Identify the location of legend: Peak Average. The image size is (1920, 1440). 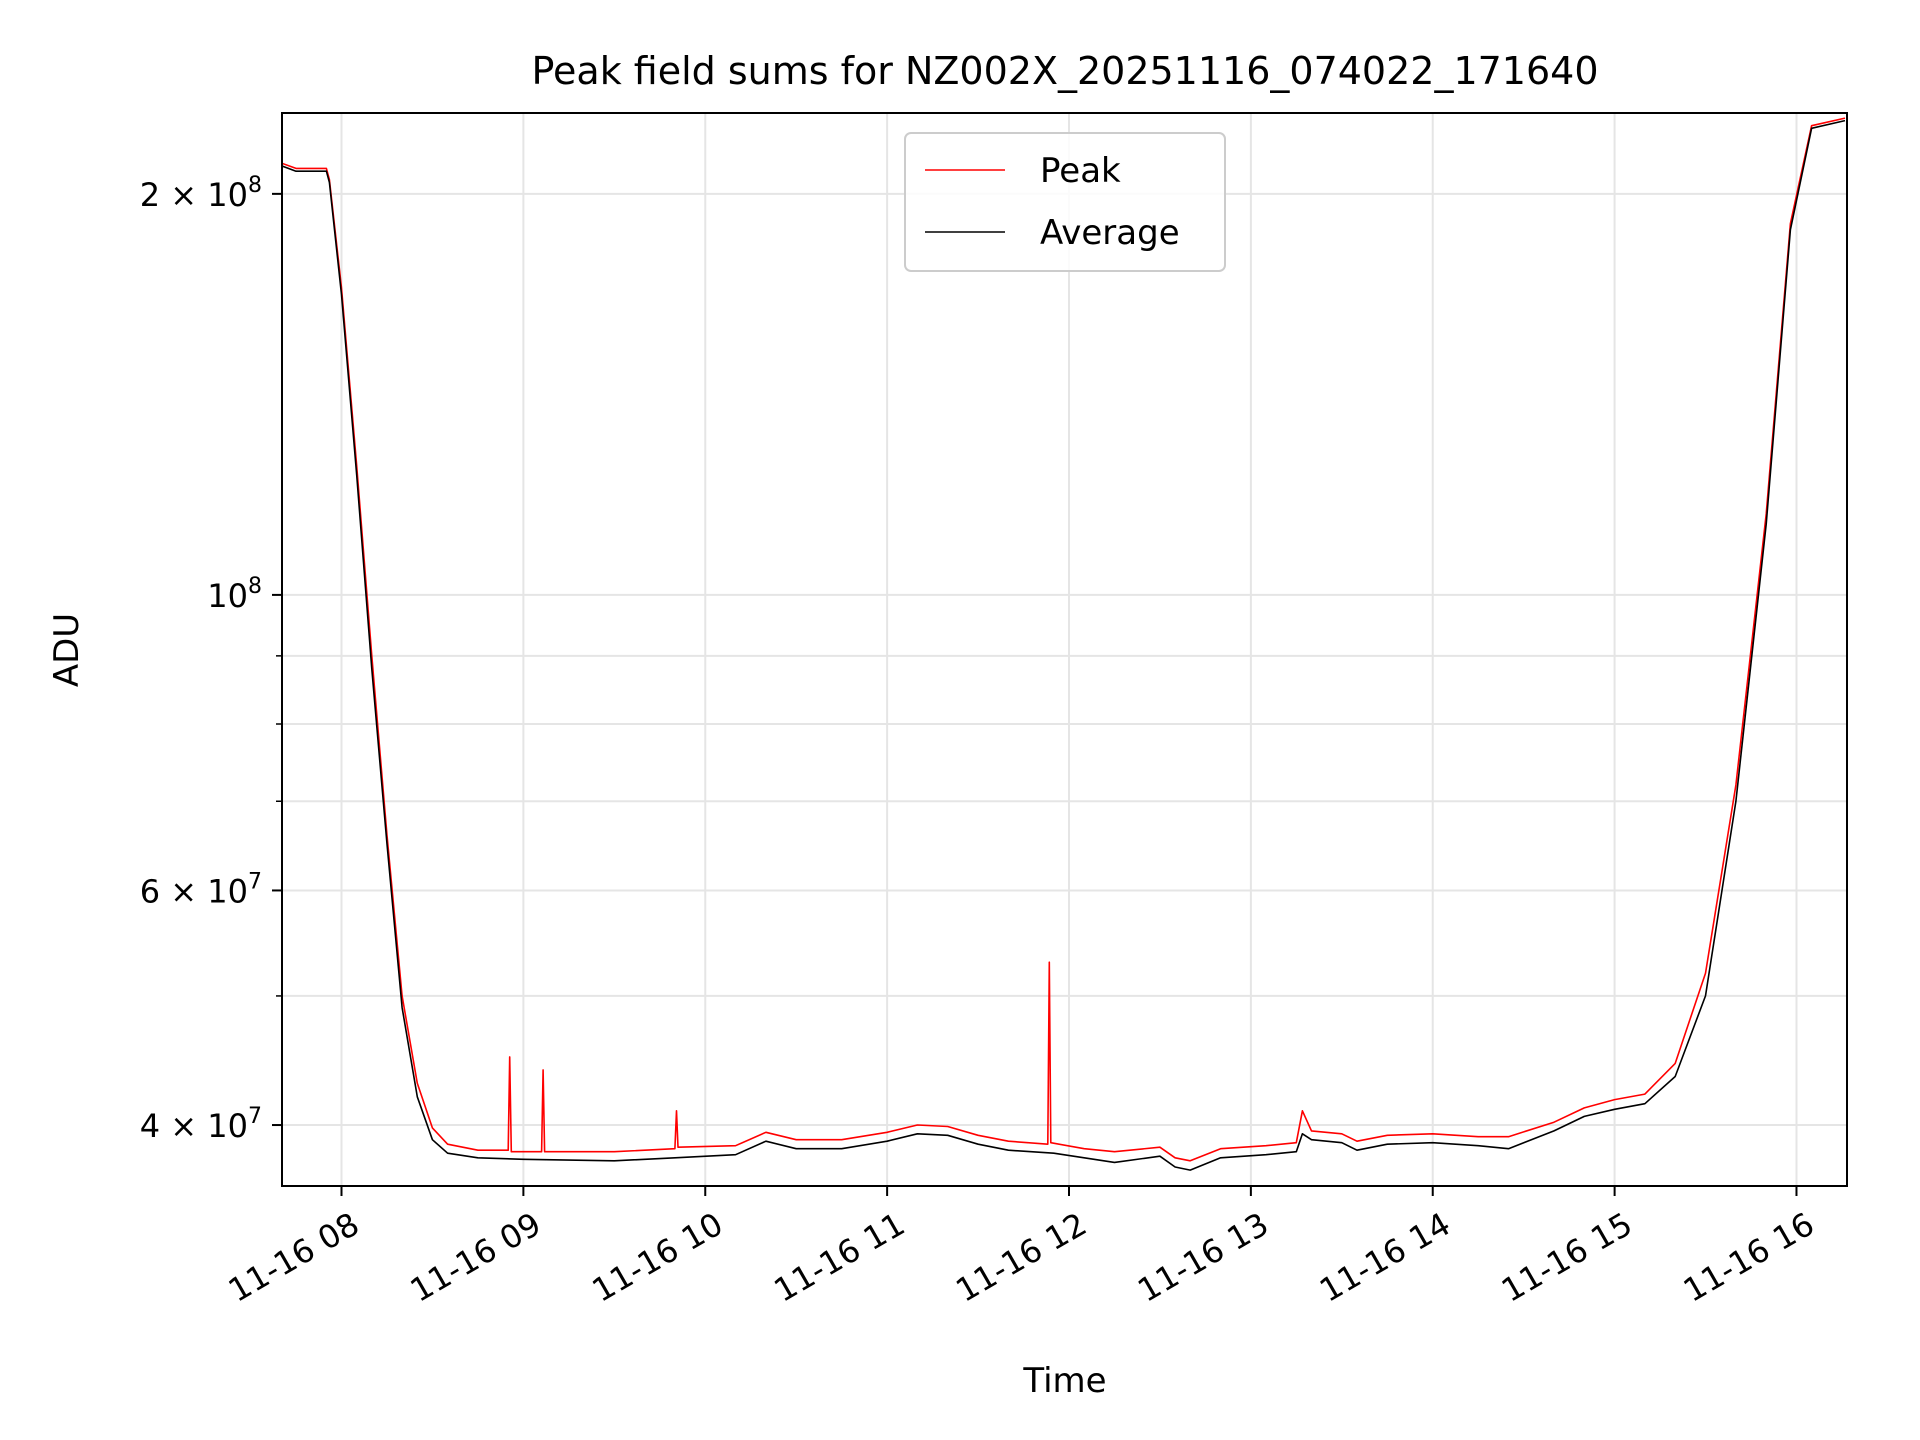
(1065, 202).